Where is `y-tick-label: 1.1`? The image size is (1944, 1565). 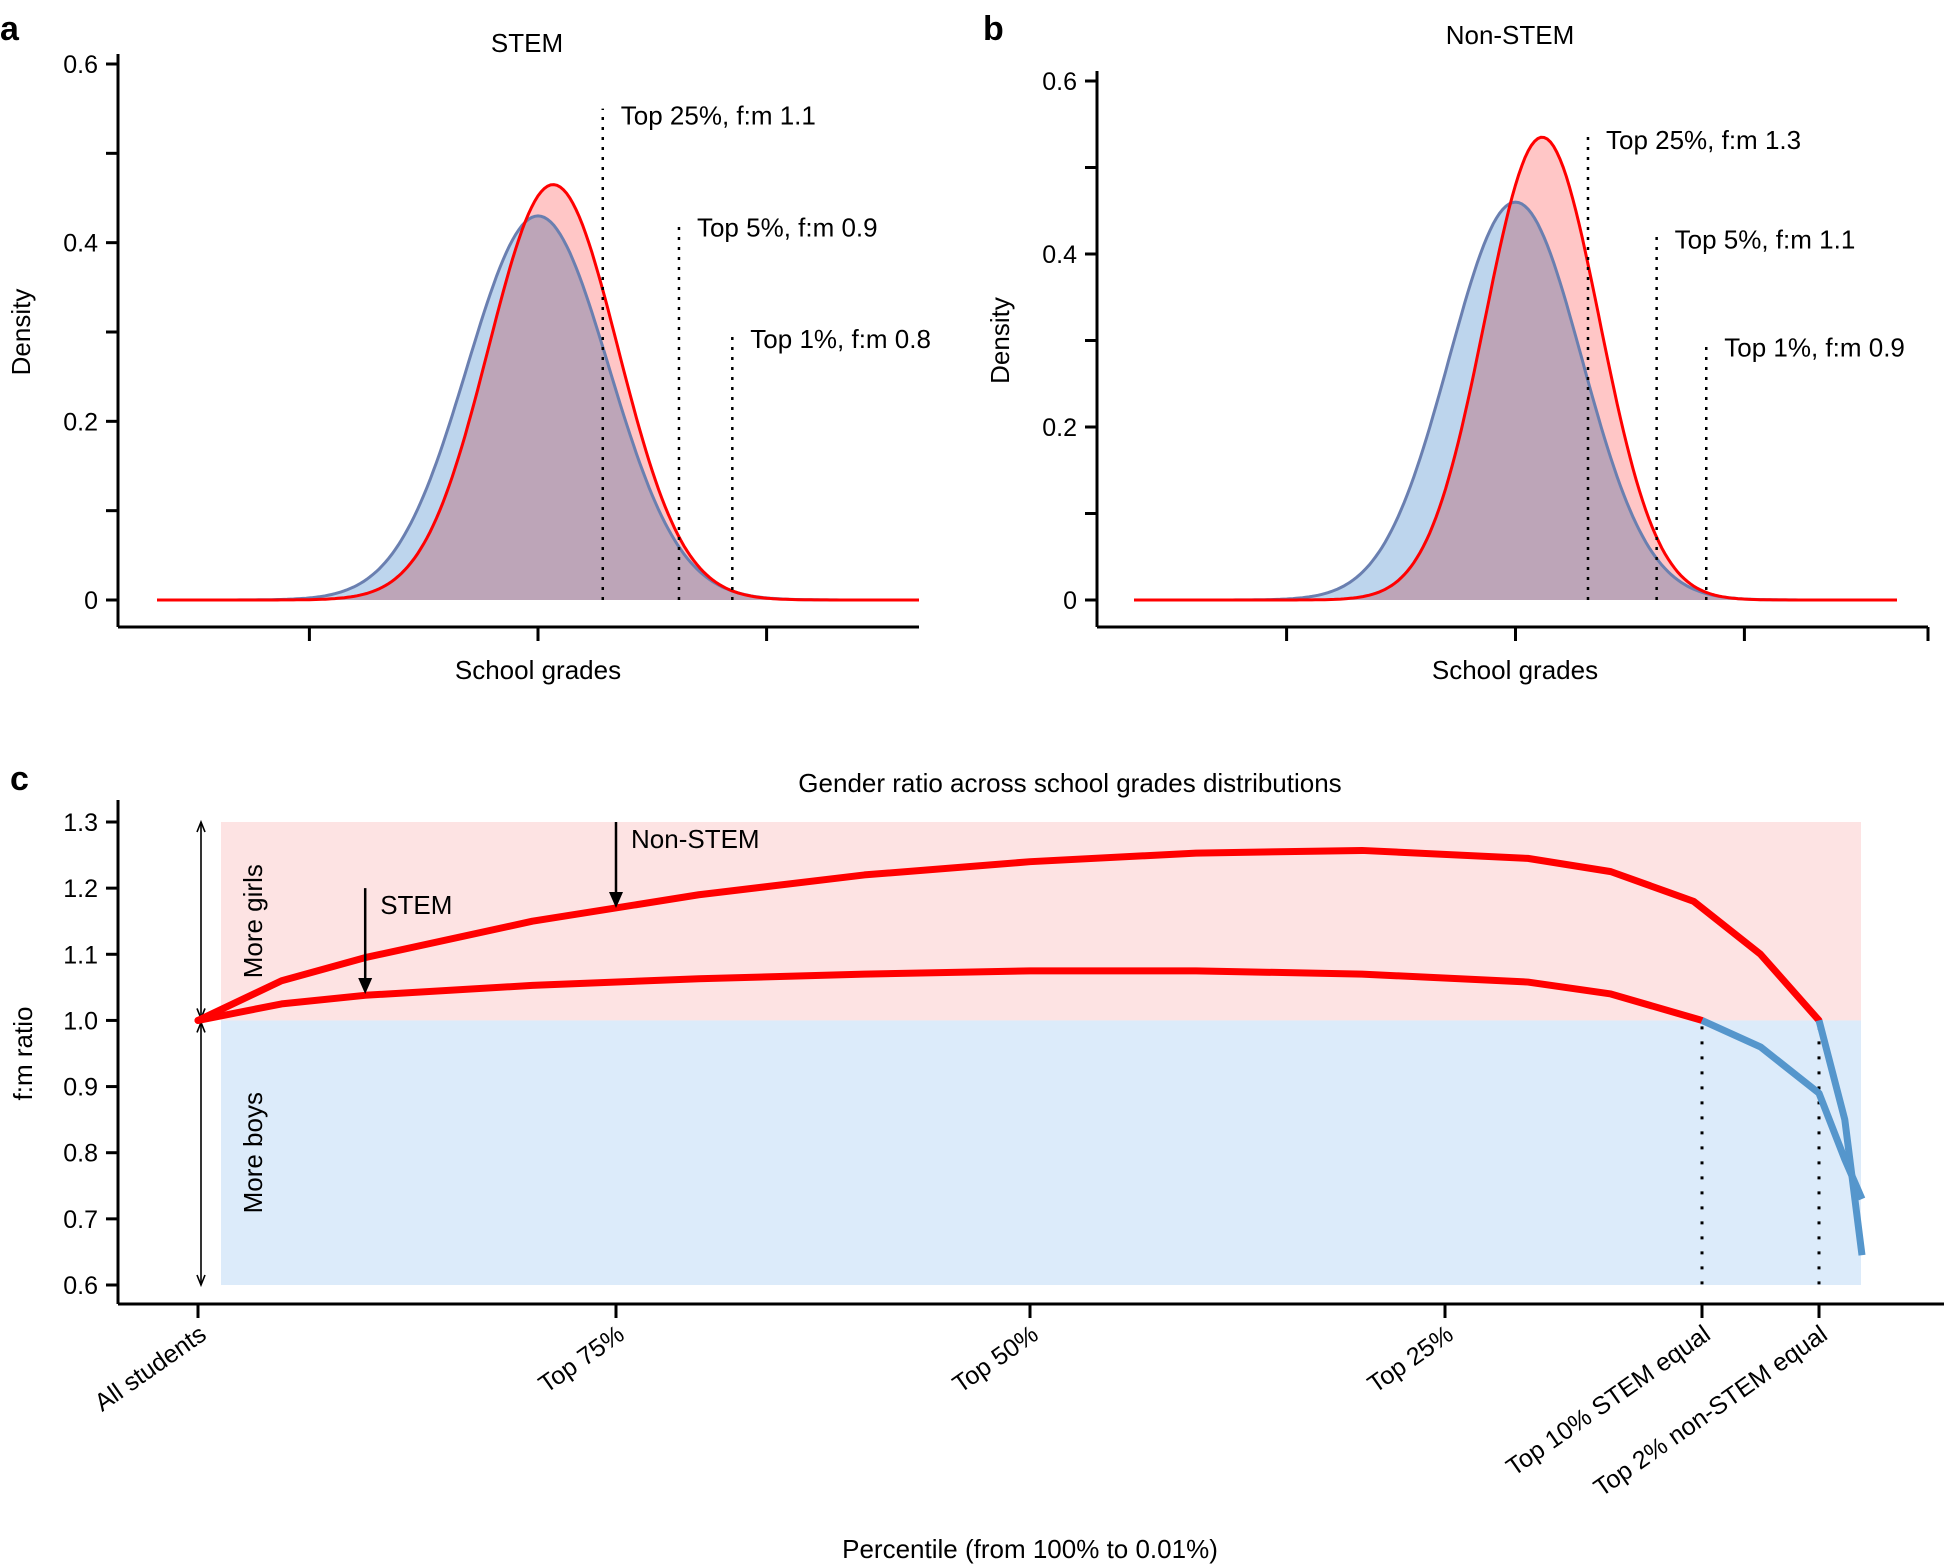 y-tick-label: 1.1 is located at coordinates (80, 955).